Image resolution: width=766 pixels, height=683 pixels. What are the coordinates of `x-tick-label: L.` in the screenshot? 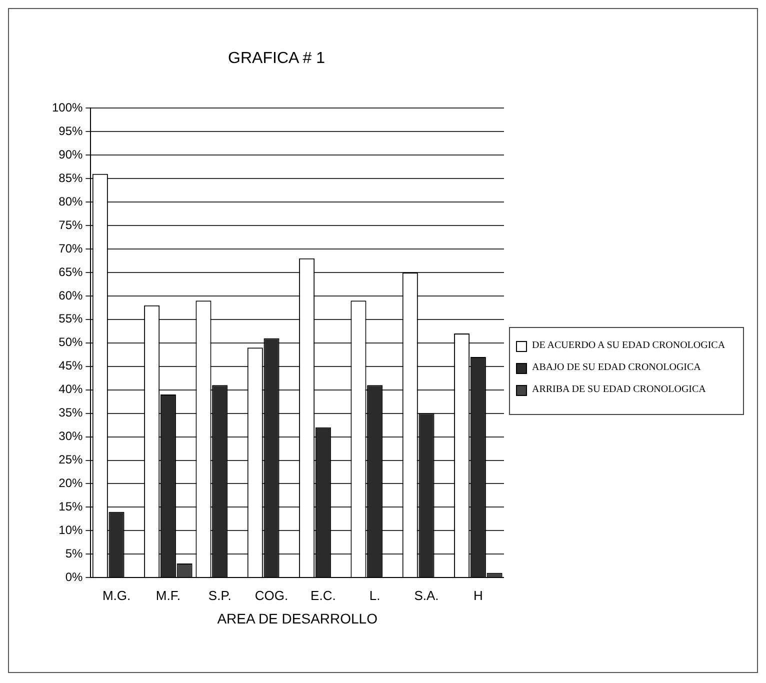 It's located at (374, 595).